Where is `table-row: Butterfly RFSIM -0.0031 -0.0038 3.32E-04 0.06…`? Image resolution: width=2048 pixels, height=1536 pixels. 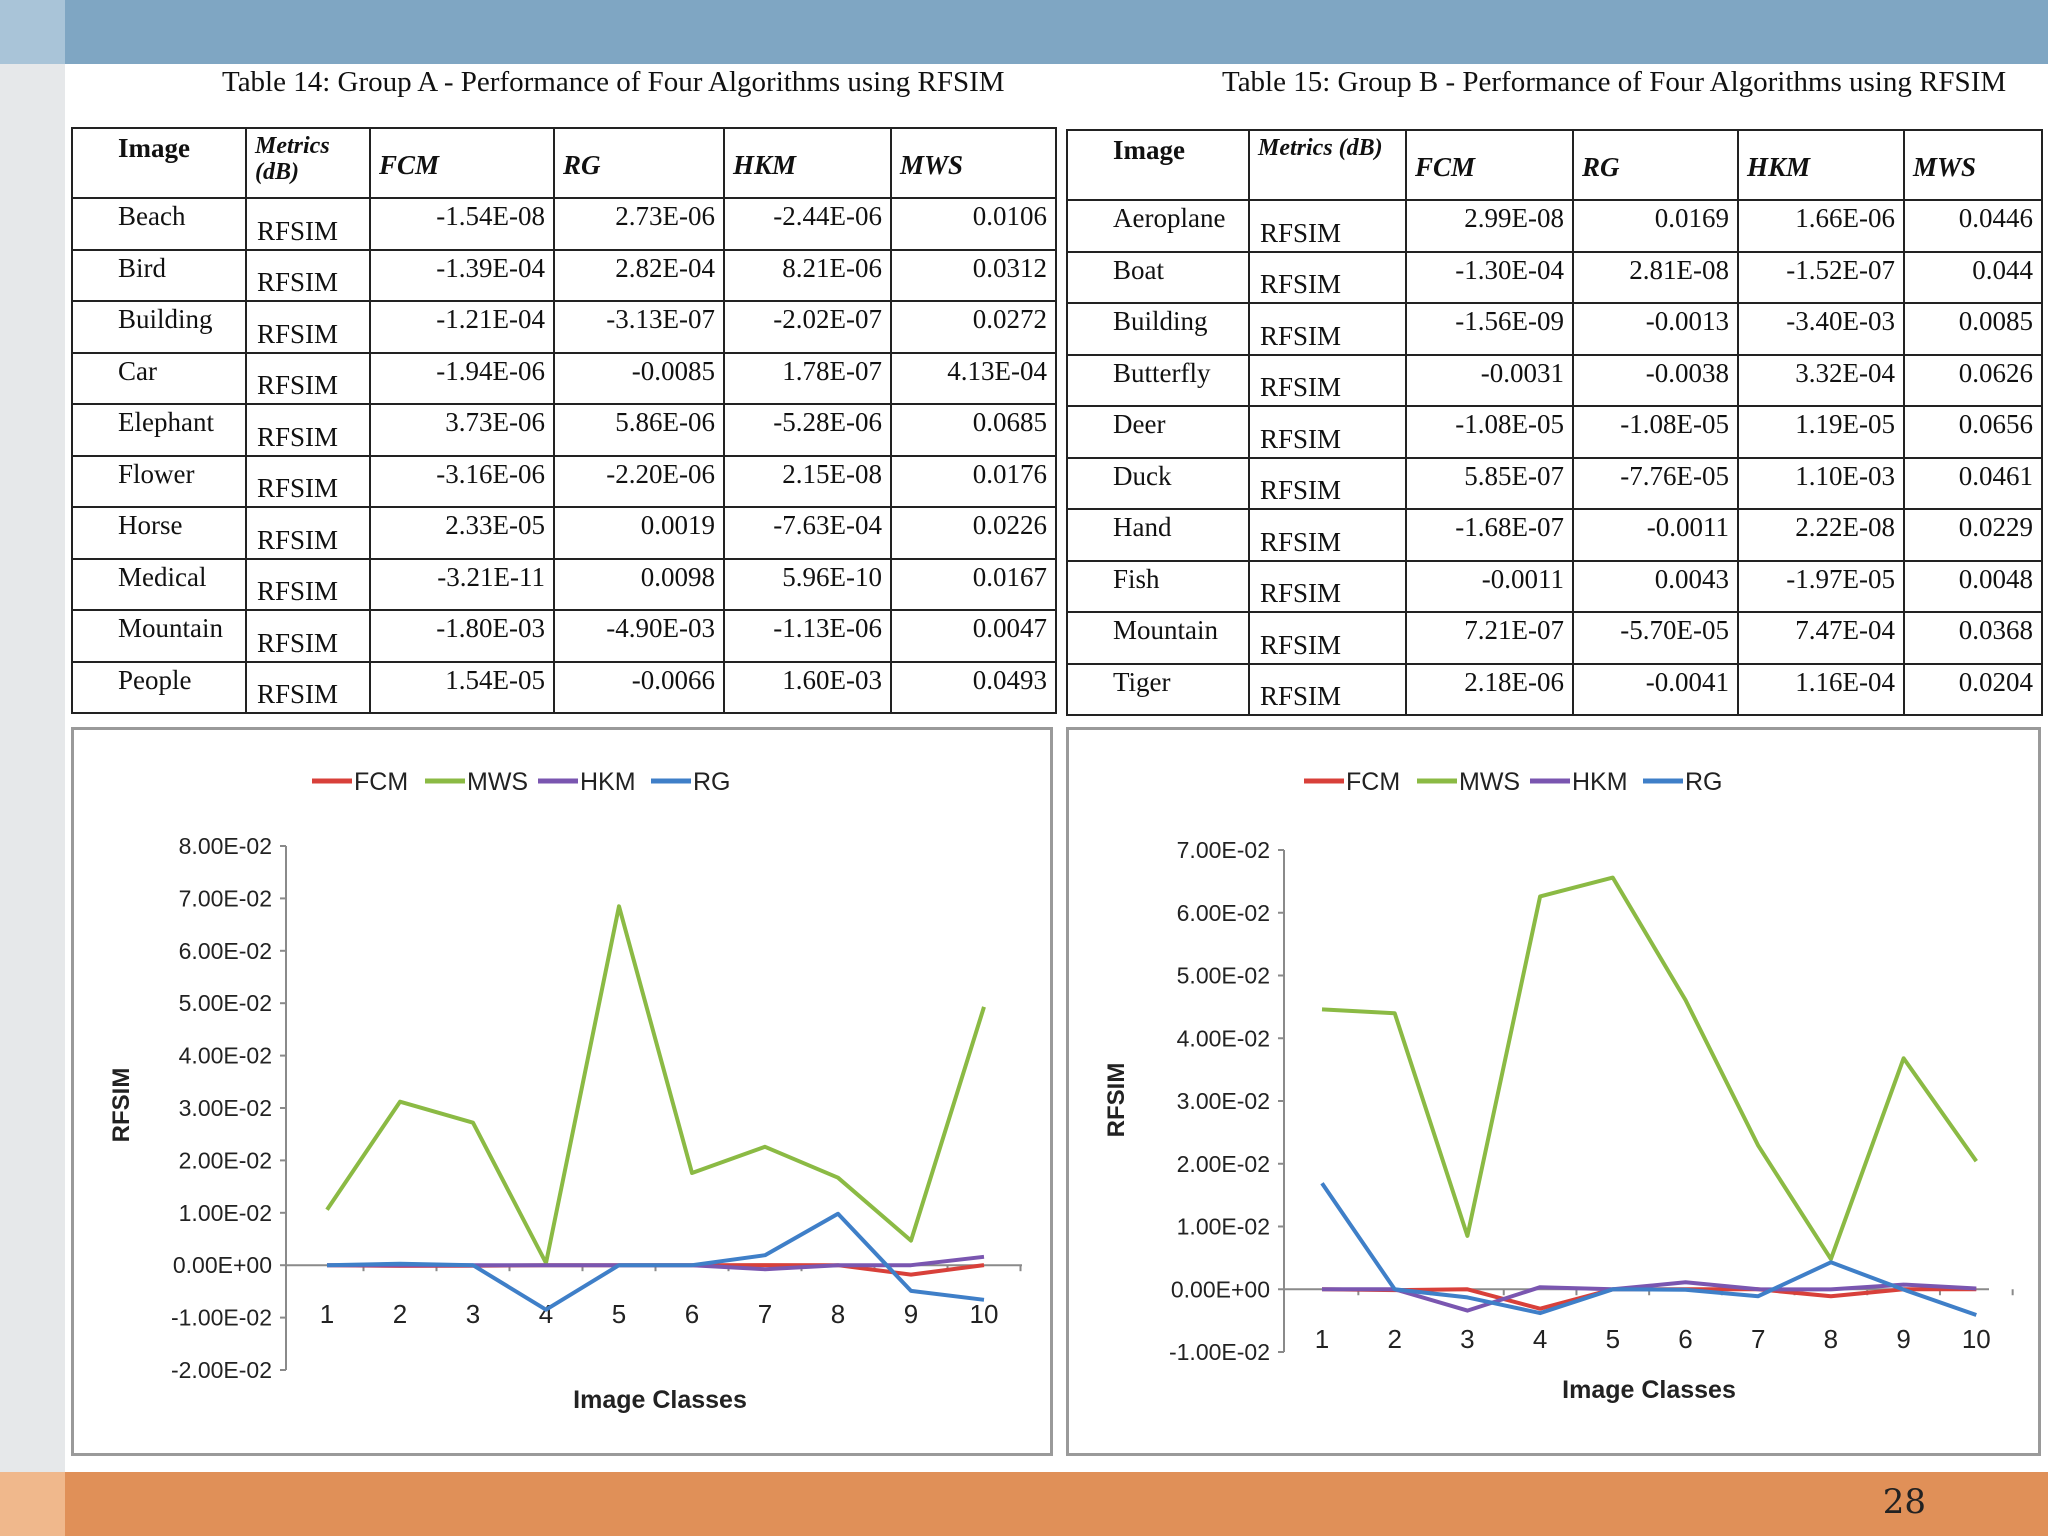
table-row: Butterfly RFSIM -0.0031 -0.0038 3.32E-04 0.06… is located at coordinates (1554, 380).